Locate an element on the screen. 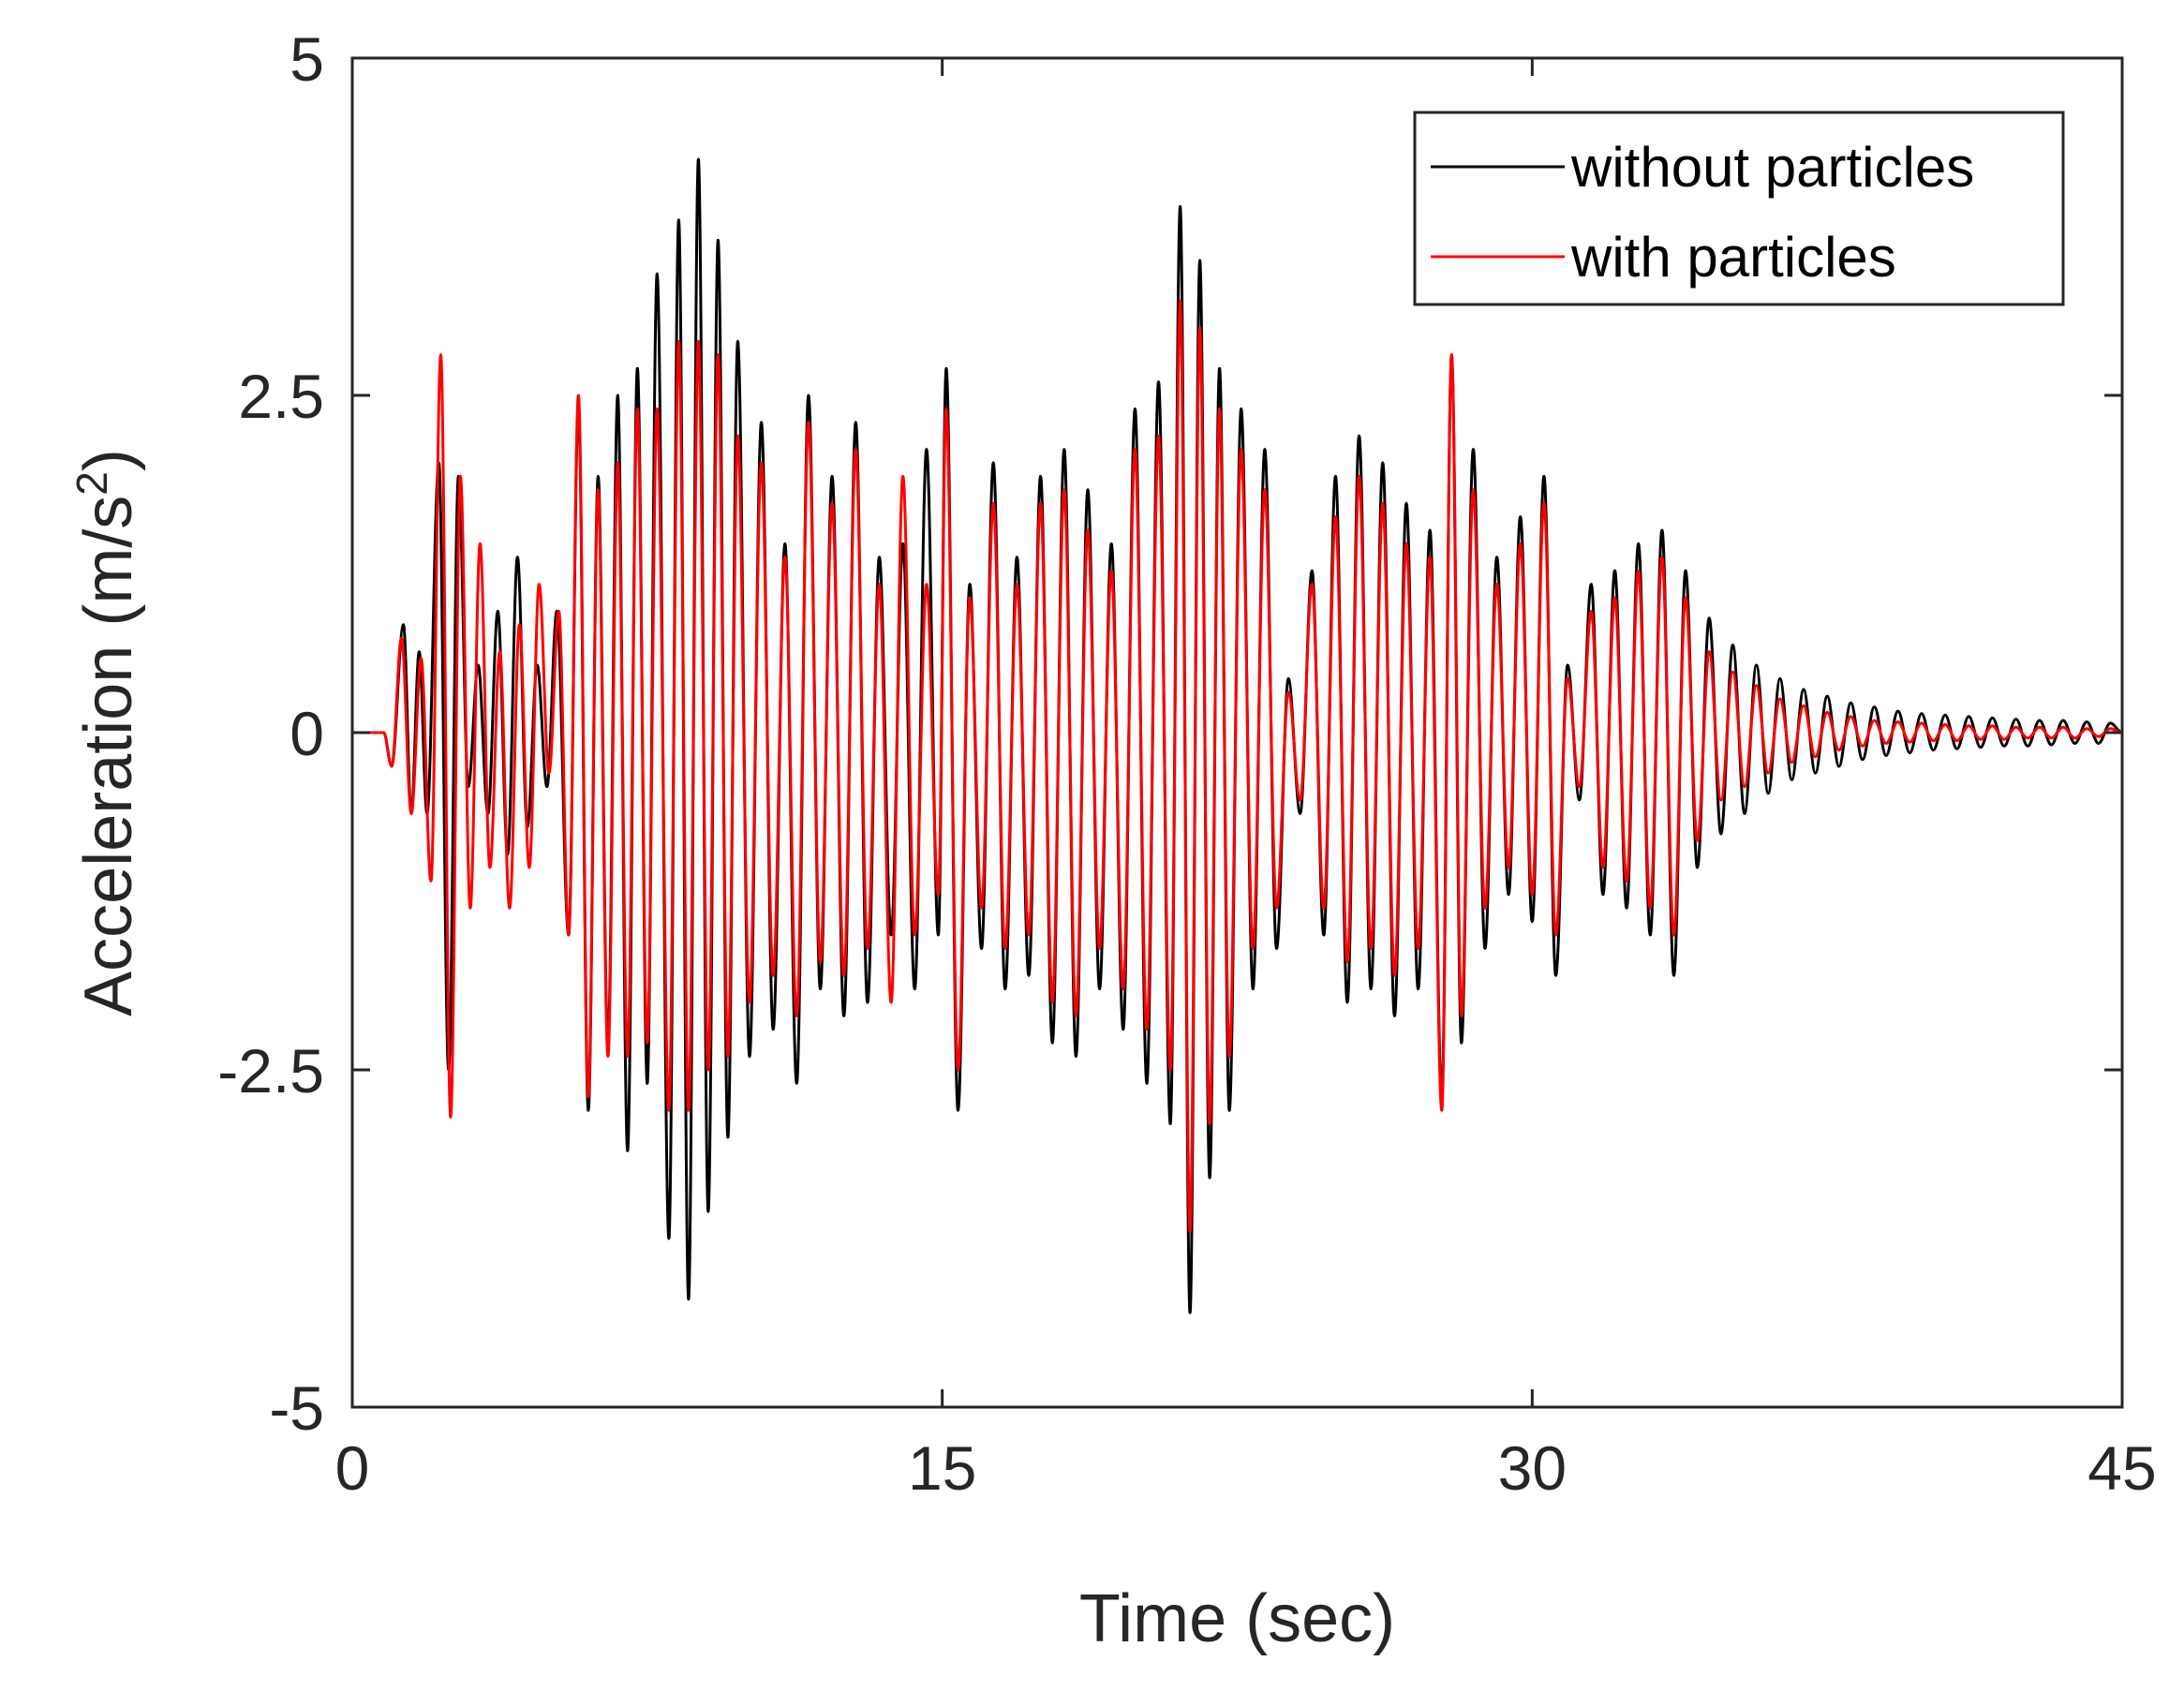 Image resolution: width=2184 pixels, height=1691 pixels. y-tick-label: 2.5 is located at coordinates (281, 396).